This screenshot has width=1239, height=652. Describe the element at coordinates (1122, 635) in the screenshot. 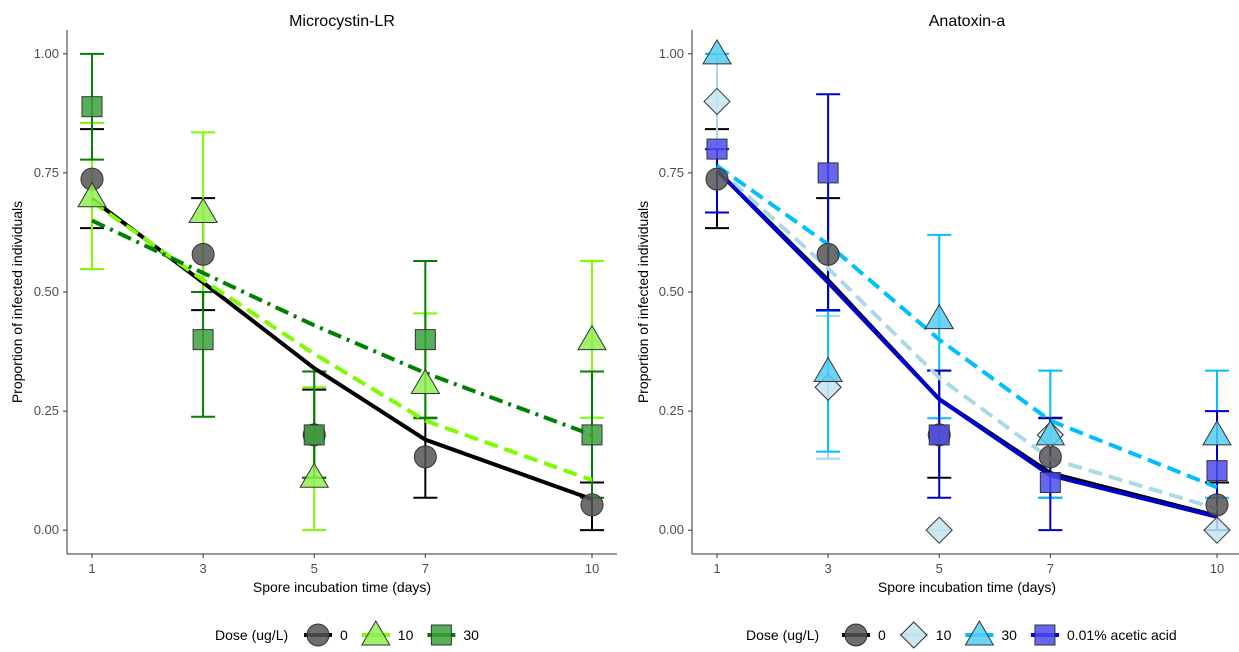

I see `legend-label: 0.01% acetic acid` at that location.